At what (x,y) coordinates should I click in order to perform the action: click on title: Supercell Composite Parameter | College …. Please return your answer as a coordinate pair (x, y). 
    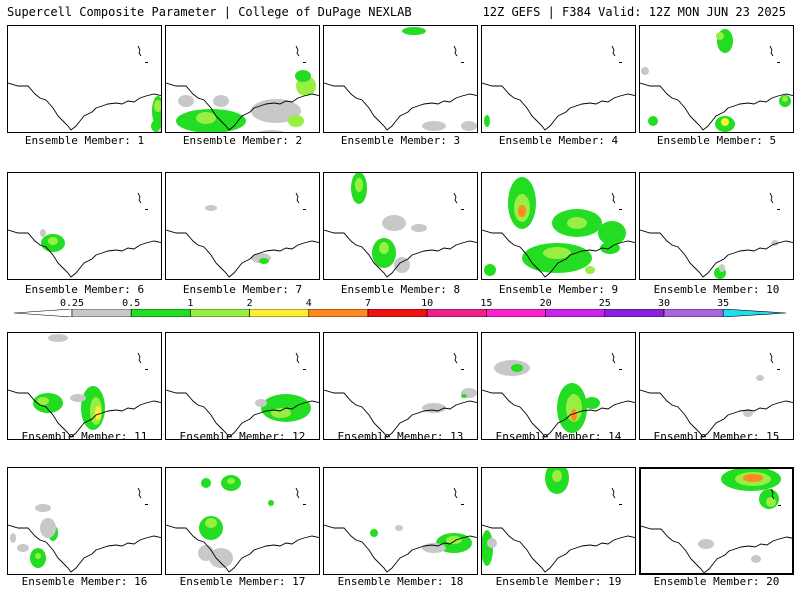
    Looking at the image, I should click on (209, 12).